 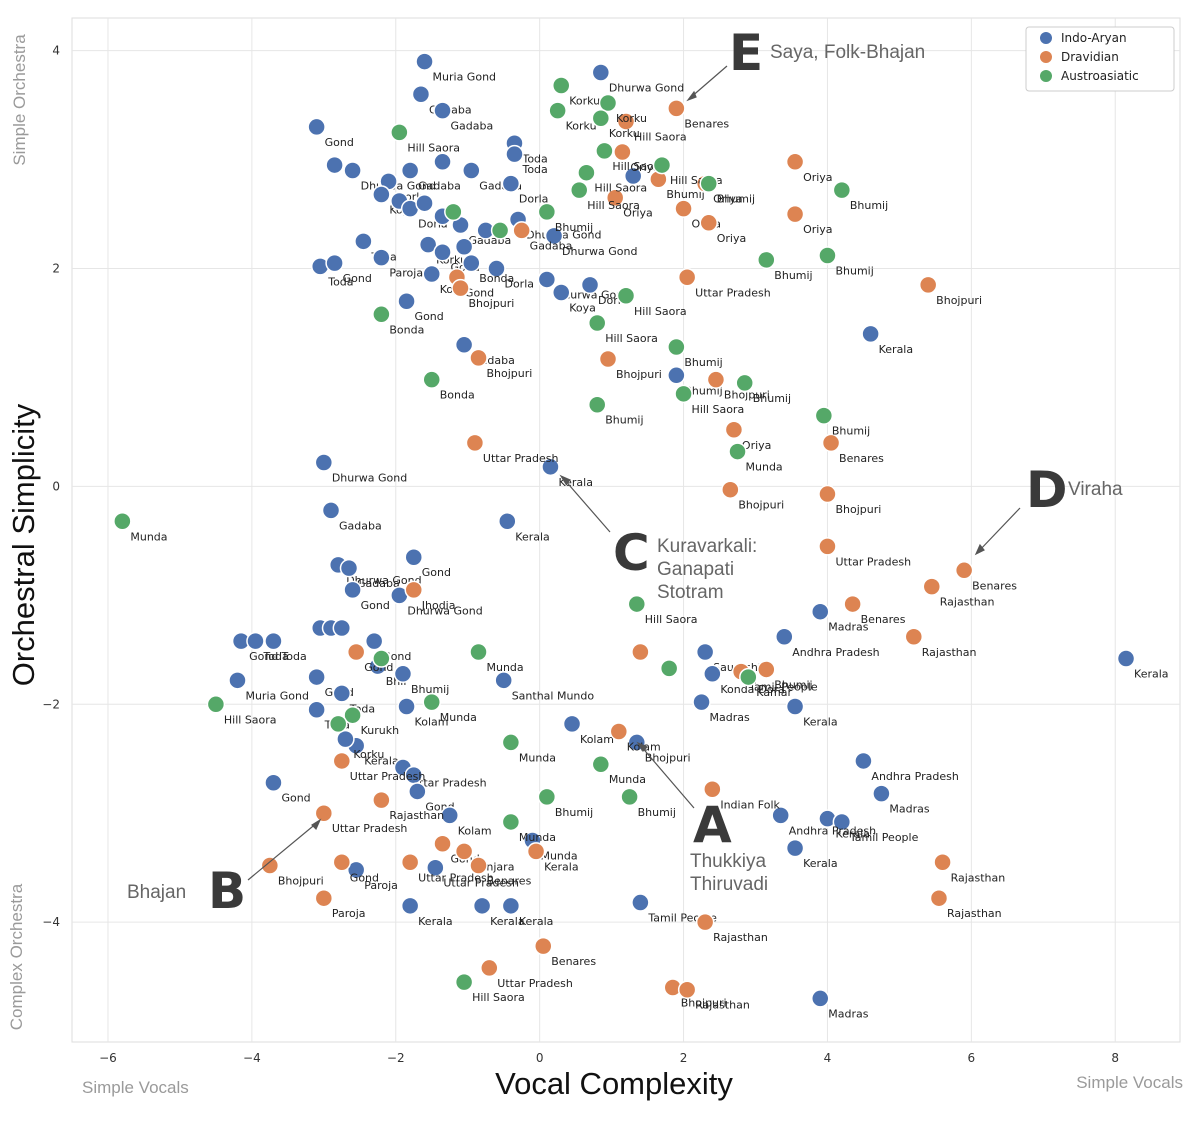 I want to click on point-label: Madras, so click(x=848, y=1013).